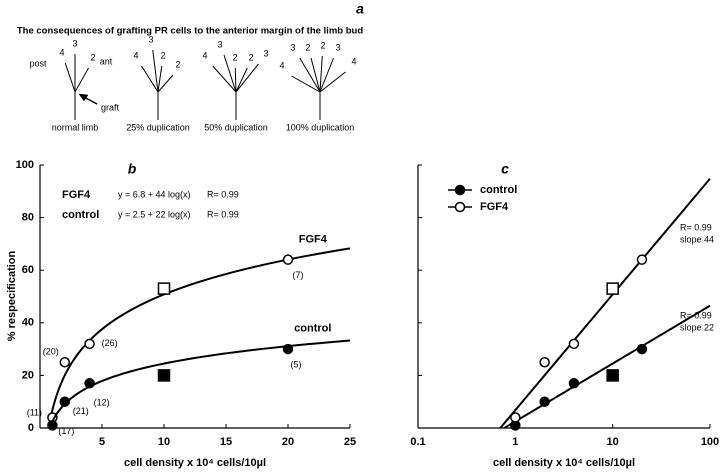  I want to click on x-tick-label: 5, so click(102, 442).